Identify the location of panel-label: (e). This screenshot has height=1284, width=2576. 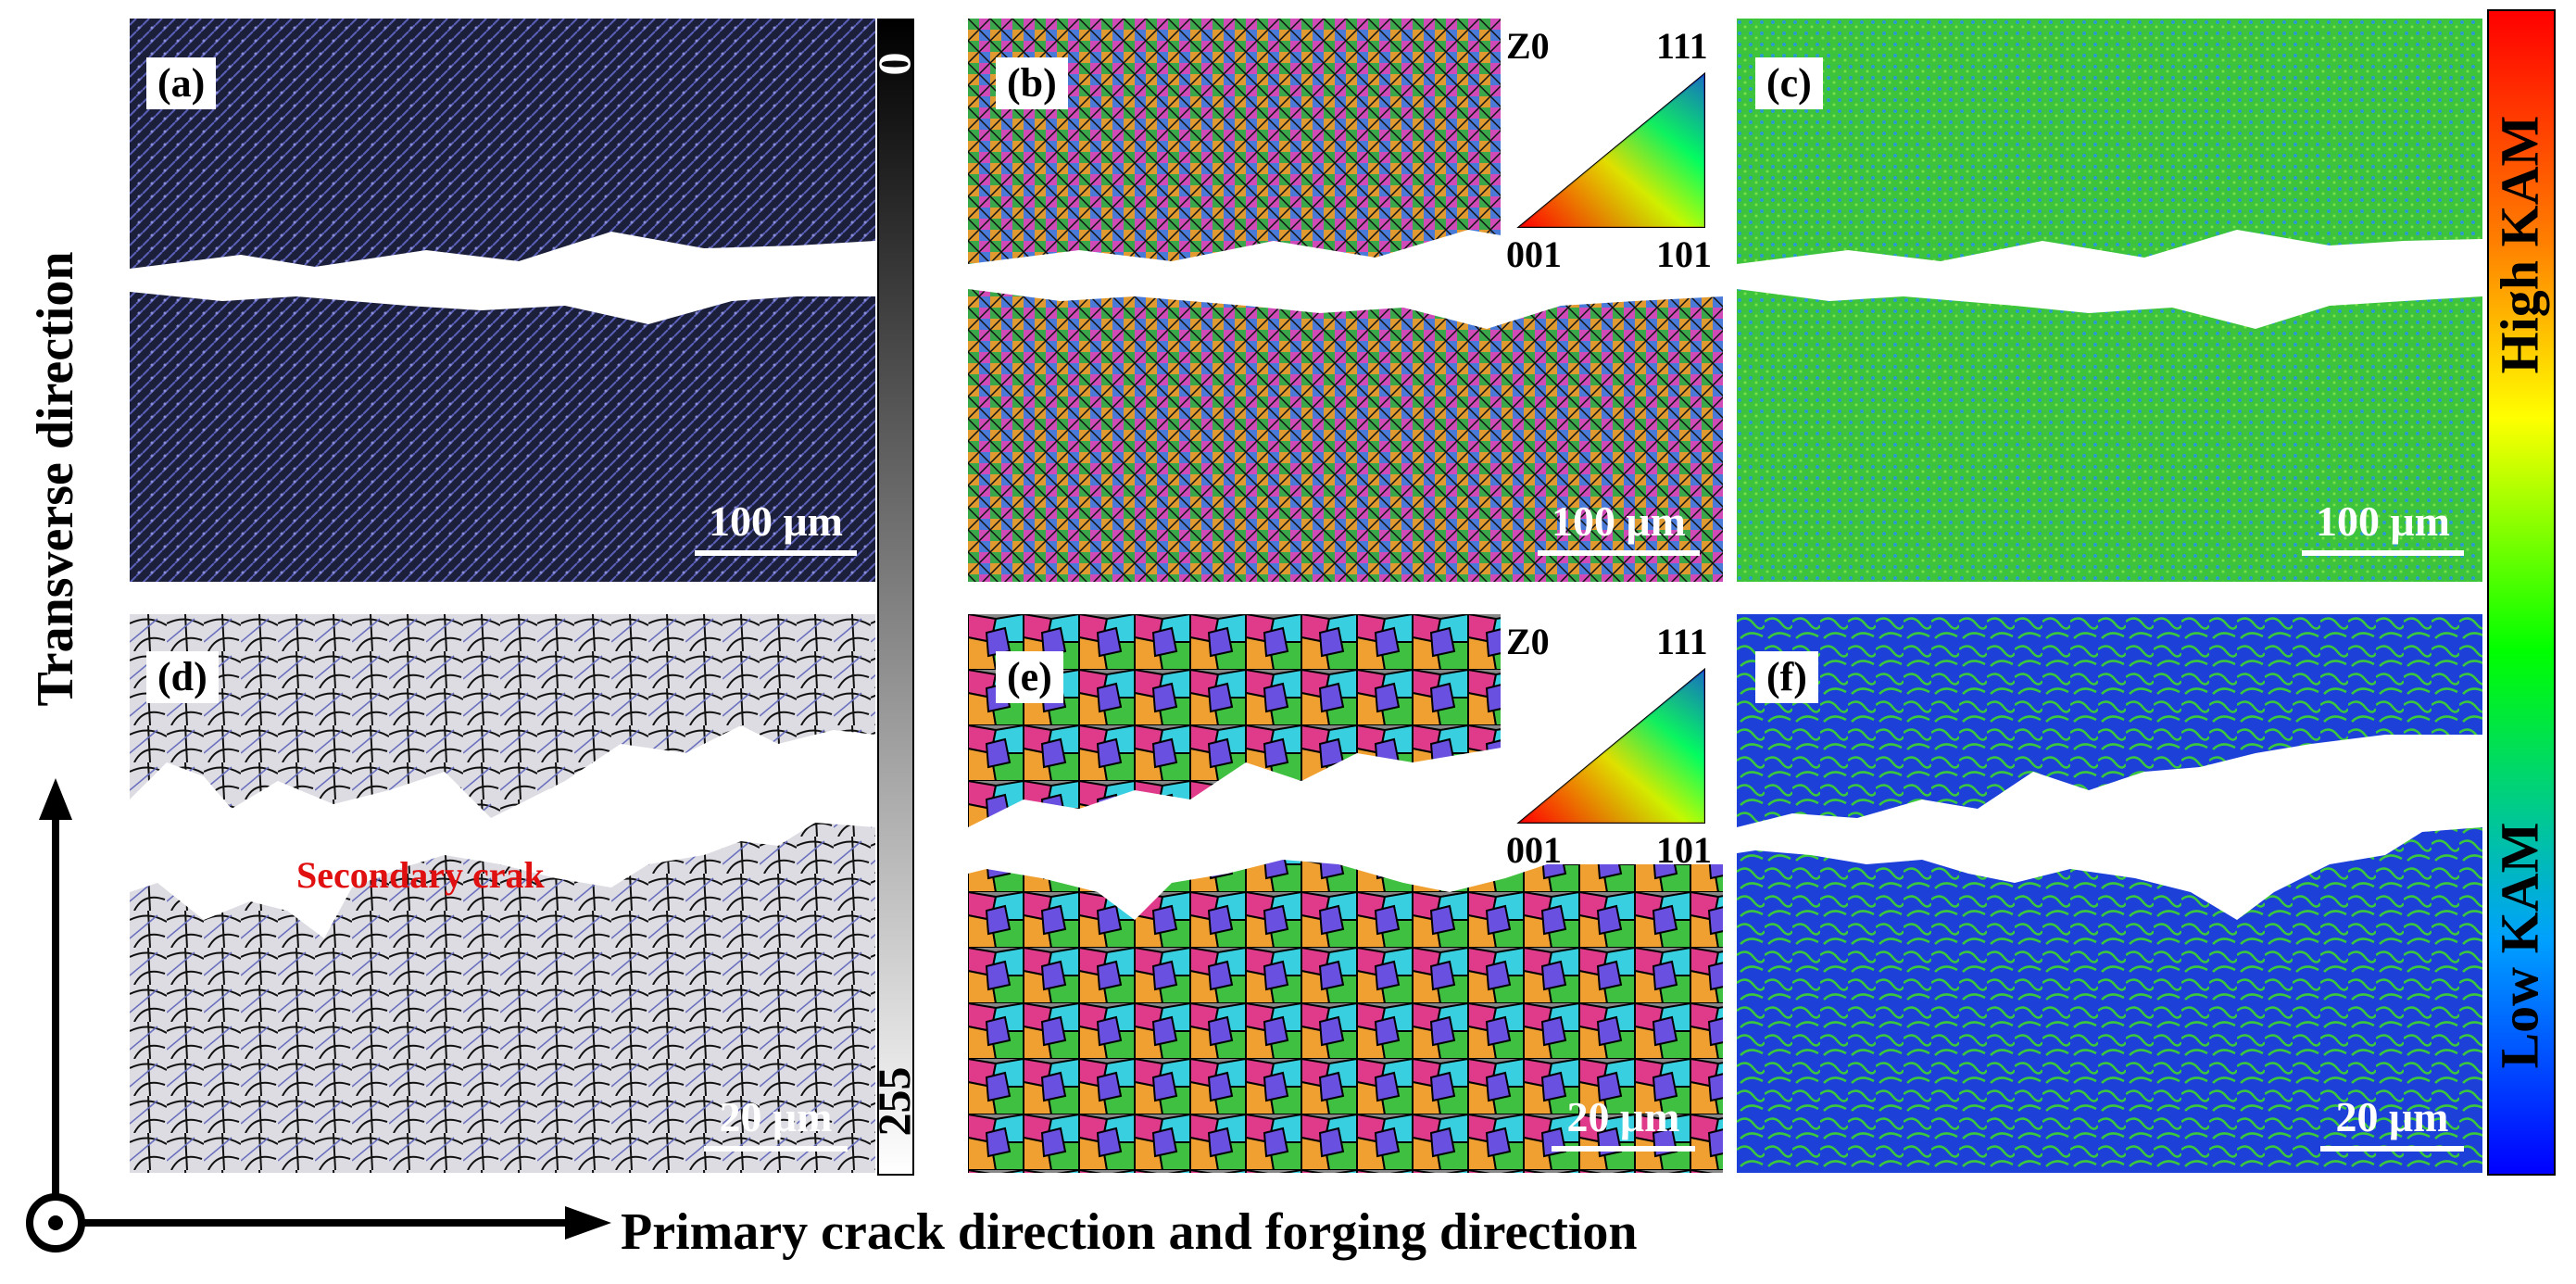
(1029, 677).